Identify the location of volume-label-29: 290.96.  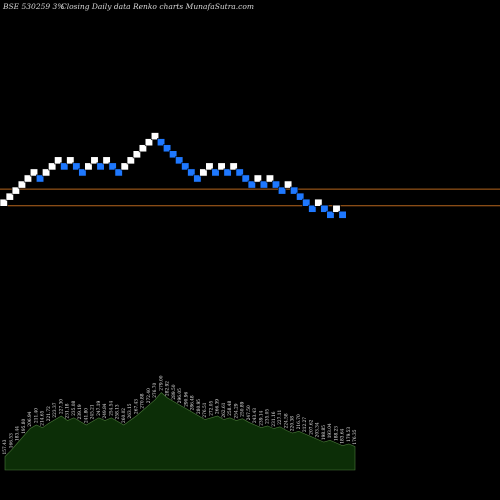
(186, 398).